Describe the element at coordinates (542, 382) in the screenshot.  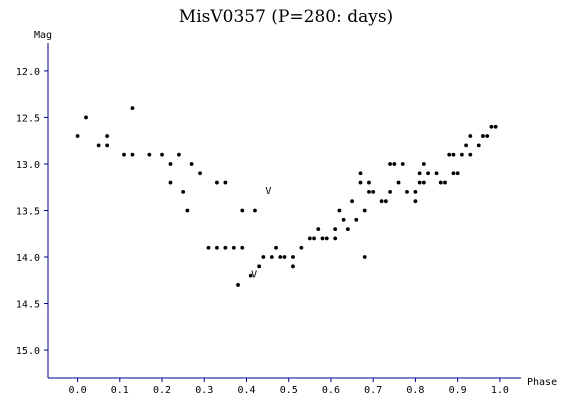
I see `x-axis-label: Phase` at that location.